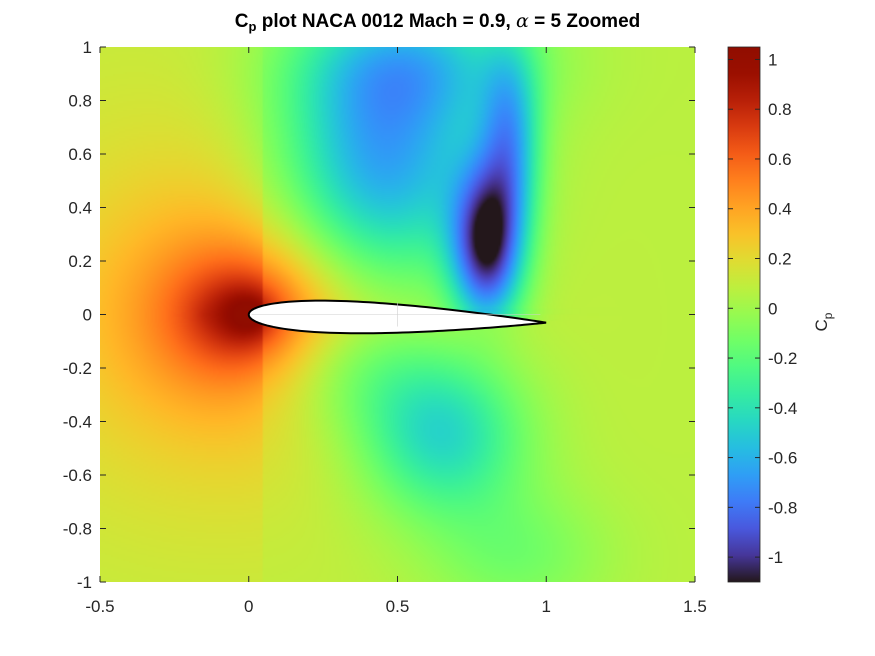 The height and width of the screenshot is (656, 875). I want to click on y-tick-label: 0.6, so click(80, 154).